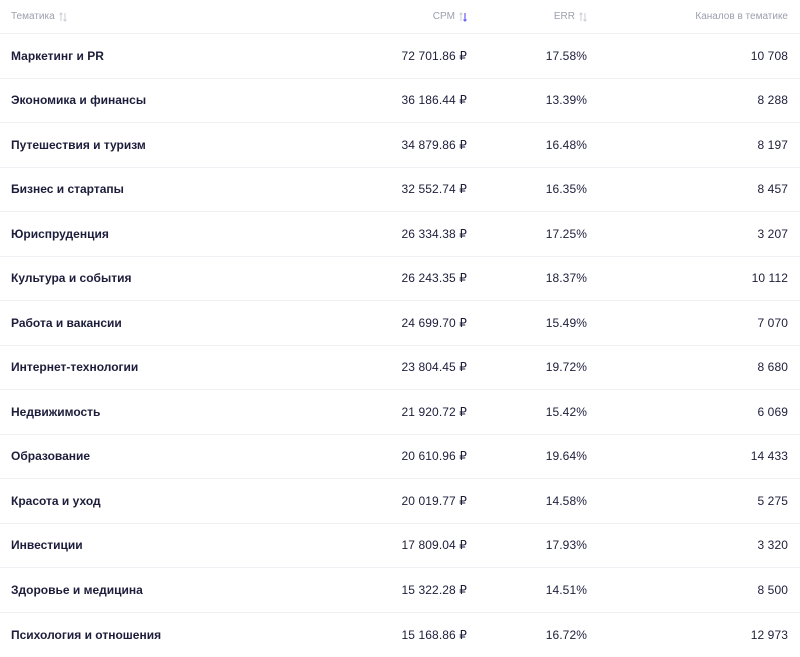 Image resolution: width=800 pixels, height=657 pixels. What do you see at coordinates (527, 100) in the screenshot?
I see `err-value: 13.39%` at bounding box center [527, 100].